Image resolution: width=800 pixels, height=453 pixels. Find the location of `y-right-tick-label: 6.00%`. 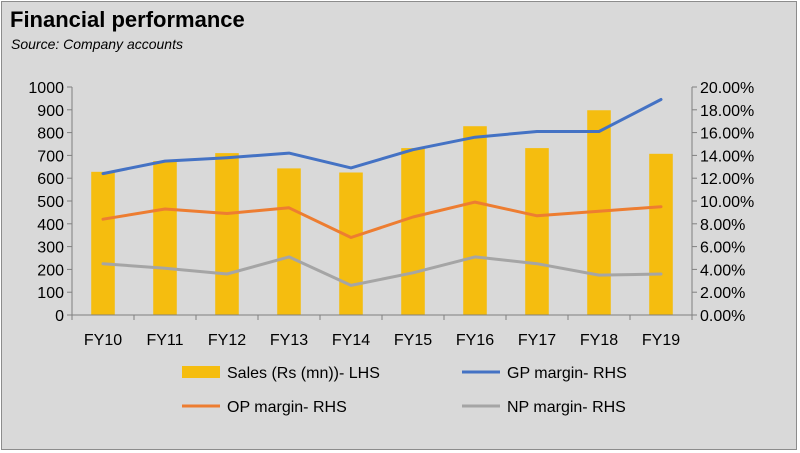

y-right-tick-label: 6.00% is located at coordinates (722, 248).